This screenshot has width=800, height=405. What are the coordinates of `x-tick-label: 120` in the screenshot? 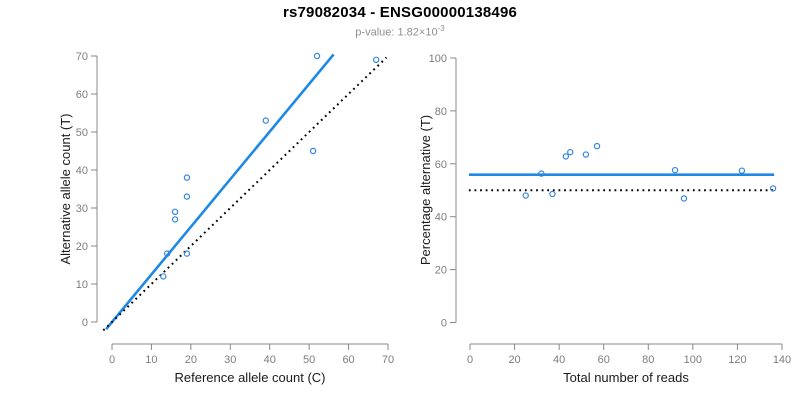 It's located at (737, 360).